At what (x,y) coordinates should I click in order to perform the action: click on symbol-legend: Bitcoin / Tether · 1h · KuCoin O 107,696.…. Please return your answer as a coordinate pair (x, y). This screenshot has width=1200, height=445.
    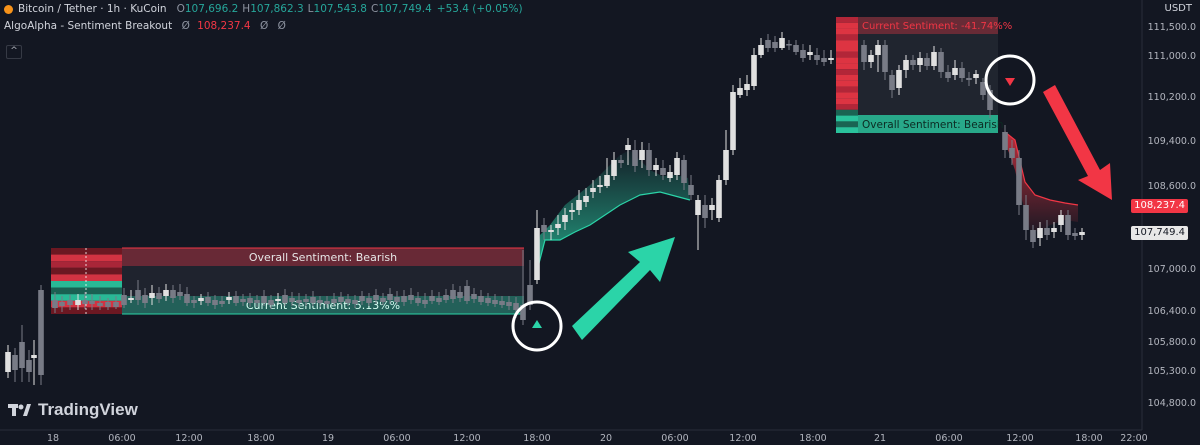
    Looking at the image, I should click on (261, 9).